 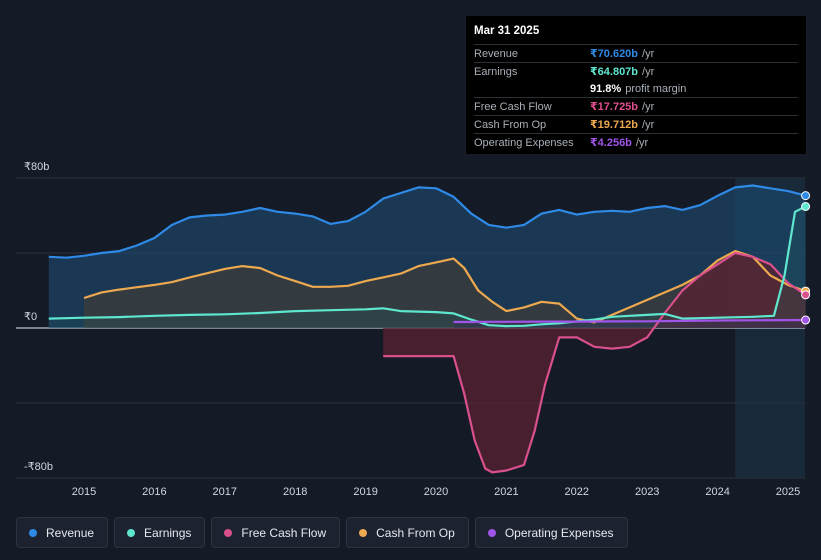 What do you see at coordinates (647, 492) in the screenshot?
I see `x-tick-label: 2023` at bounding box center [647, 492].